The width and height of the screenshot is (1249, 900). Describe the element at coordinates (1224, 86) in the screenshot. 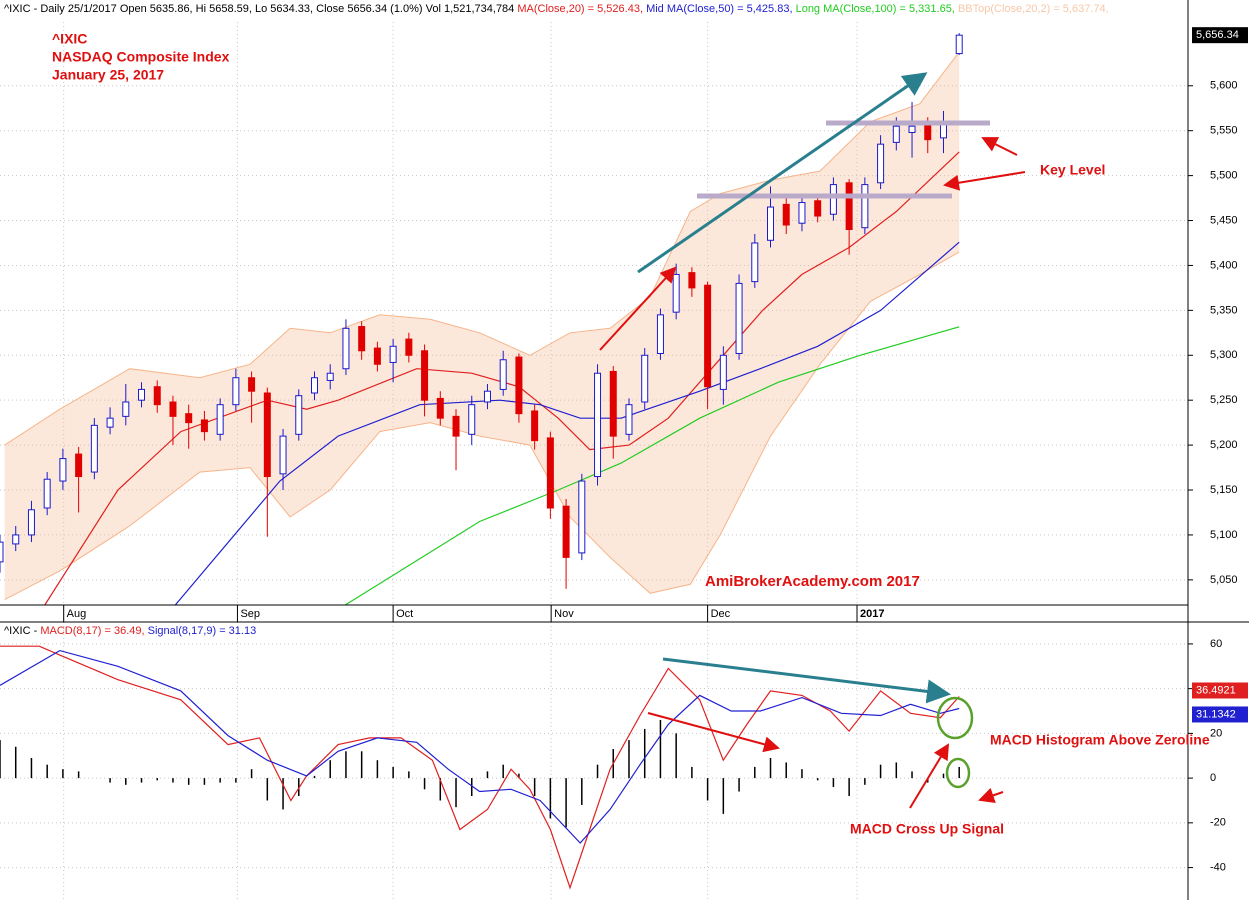

I see `y-tick-label: 5,600` at that location.